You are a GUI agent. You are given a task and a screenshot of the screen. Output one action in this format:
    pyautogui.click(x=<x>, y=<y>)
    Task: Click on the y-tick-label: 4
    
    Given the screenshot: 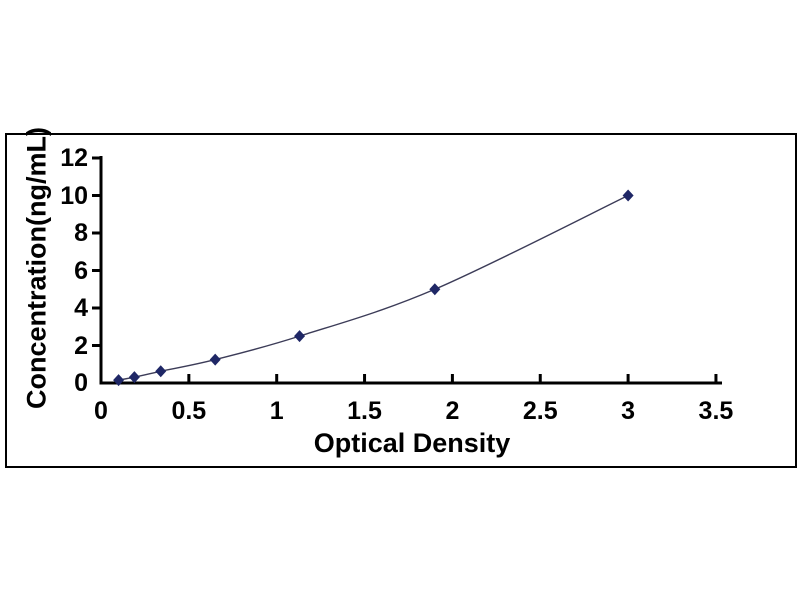 What is the action you would take?
    pyautogui.click(x=81, y=308)
    